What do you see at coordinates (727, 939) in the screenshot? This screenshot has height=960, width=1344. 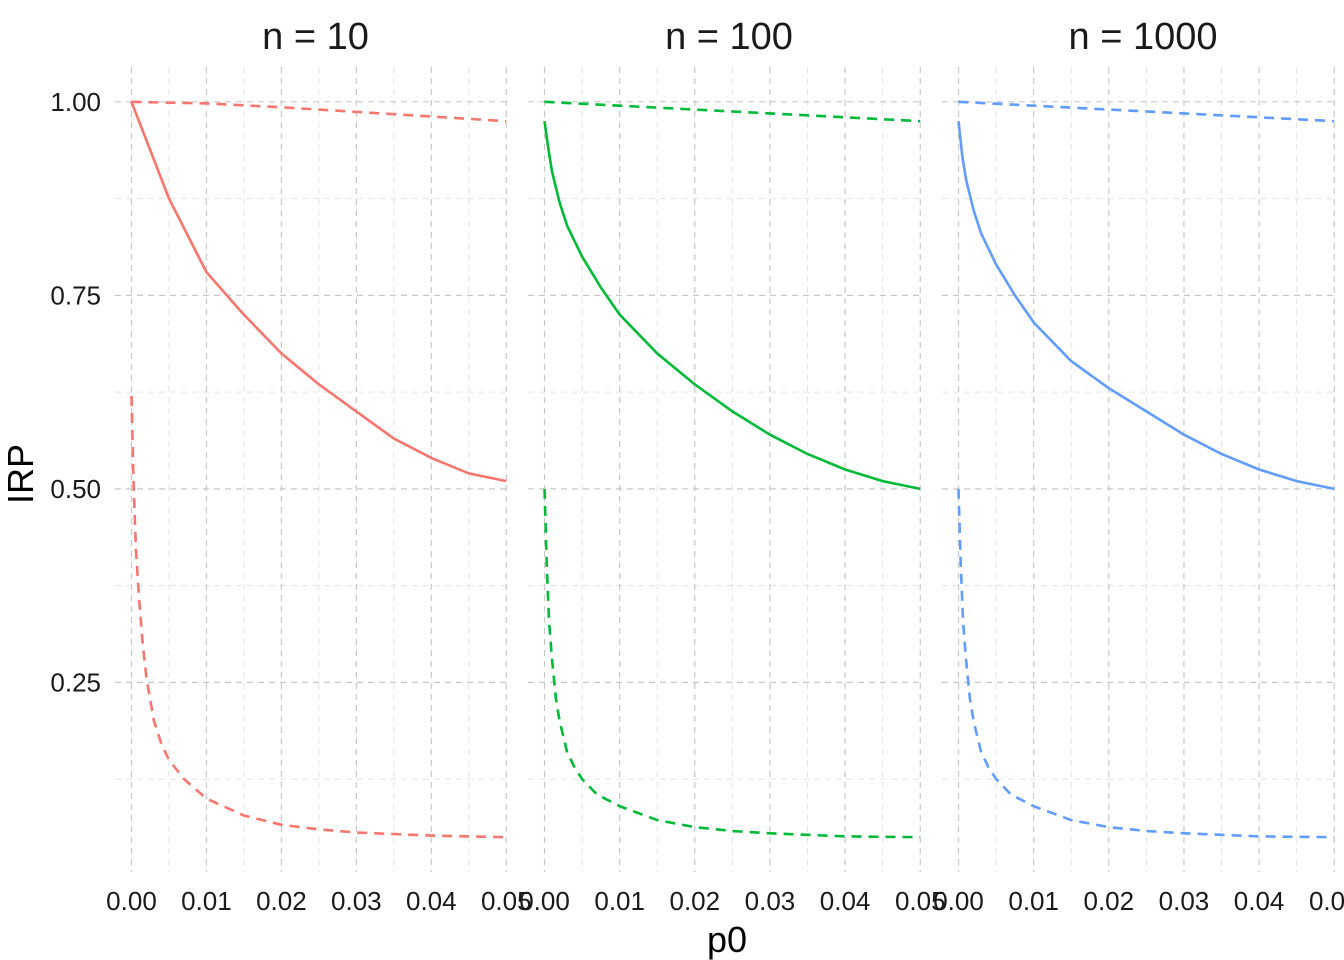 I see `x-axis-title: p0` at bounding box center [727, 939].